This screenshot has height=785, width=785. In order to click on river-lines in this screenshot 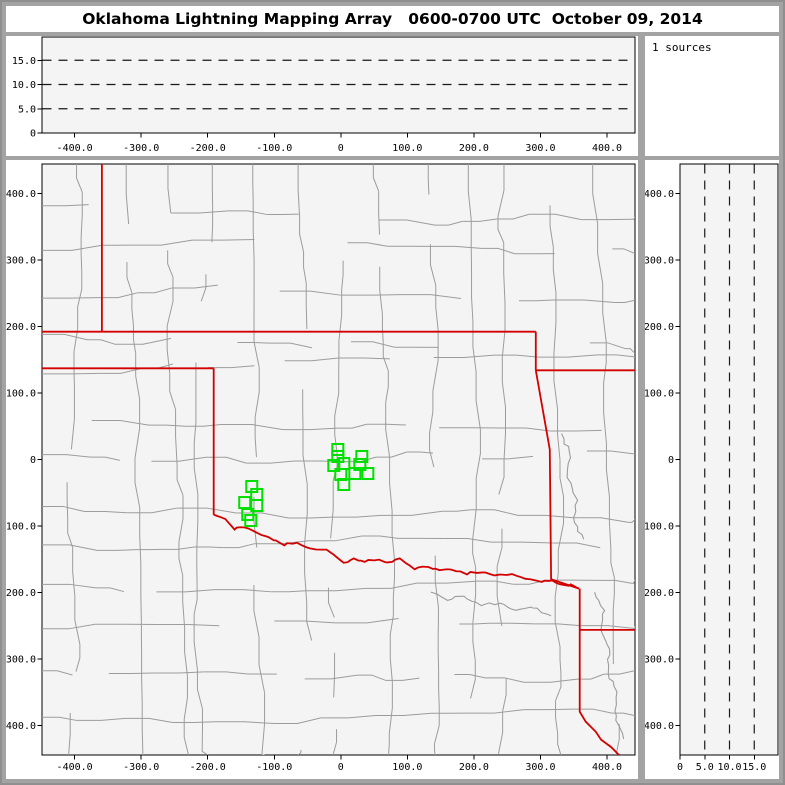, I will do `click(527, 586)`.